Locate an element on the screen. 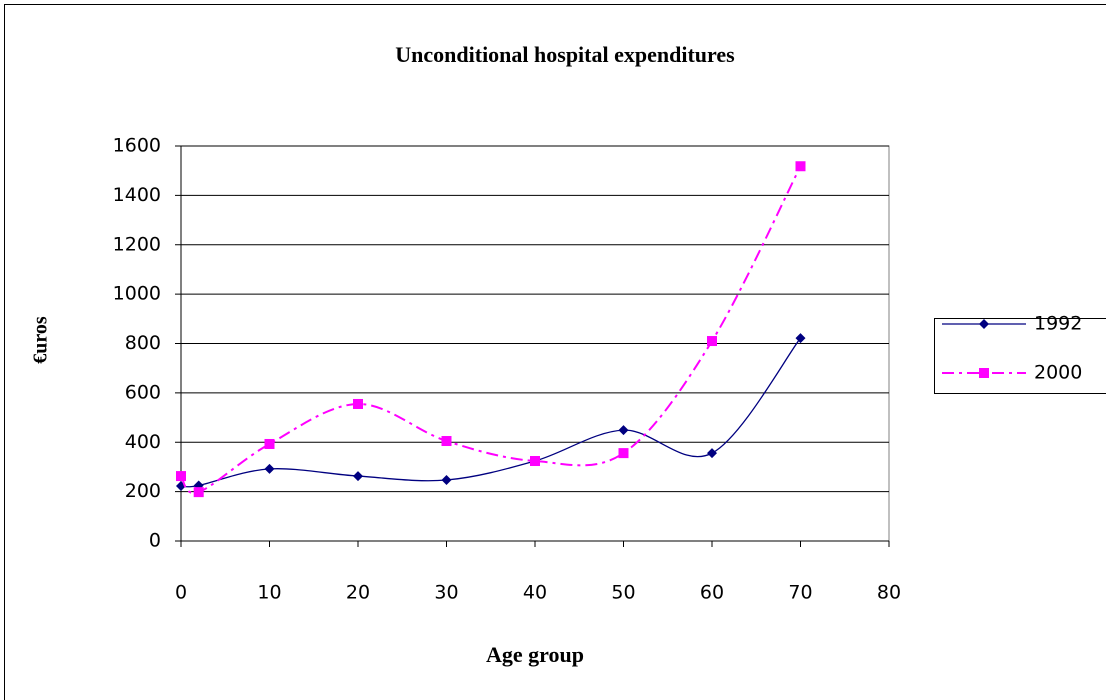 This screenshot has height=700, width=1106. y-tick-label: 1200 is located at coordinates (137, 244).